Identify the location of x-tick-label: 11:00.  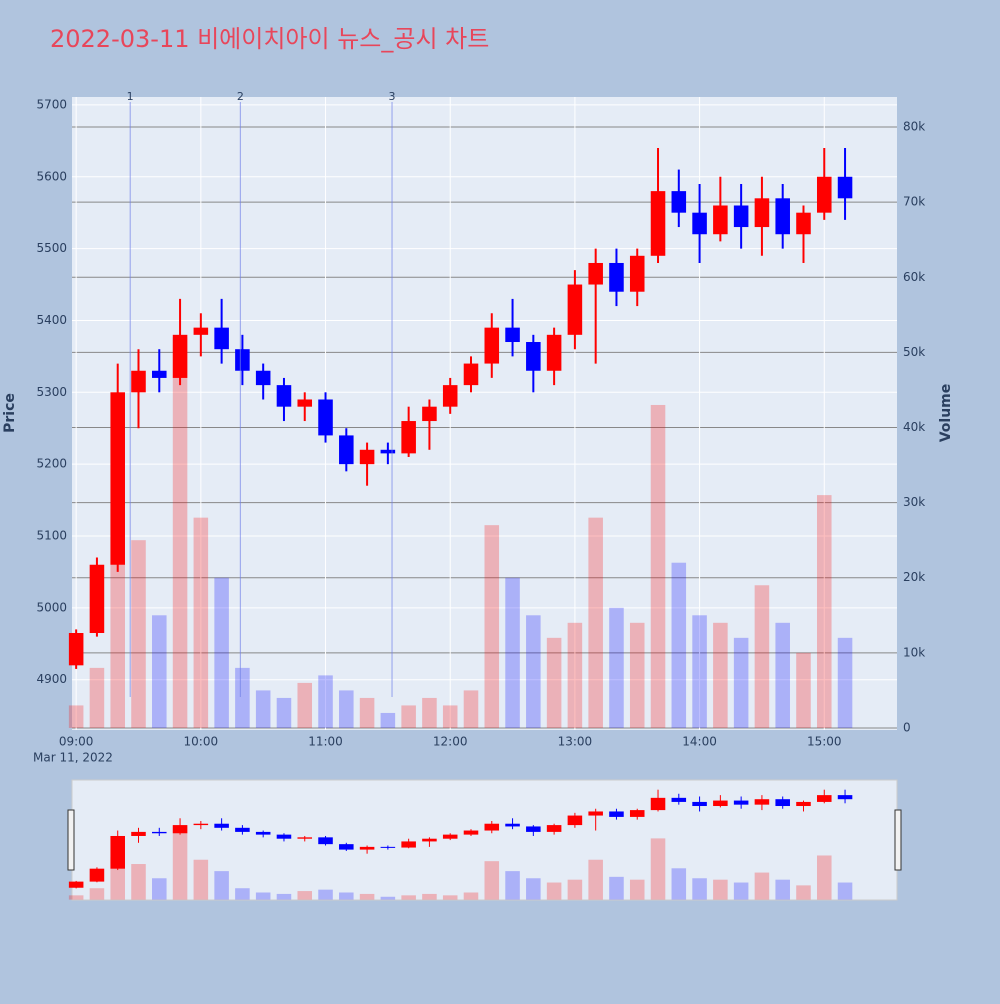
(325, 742).